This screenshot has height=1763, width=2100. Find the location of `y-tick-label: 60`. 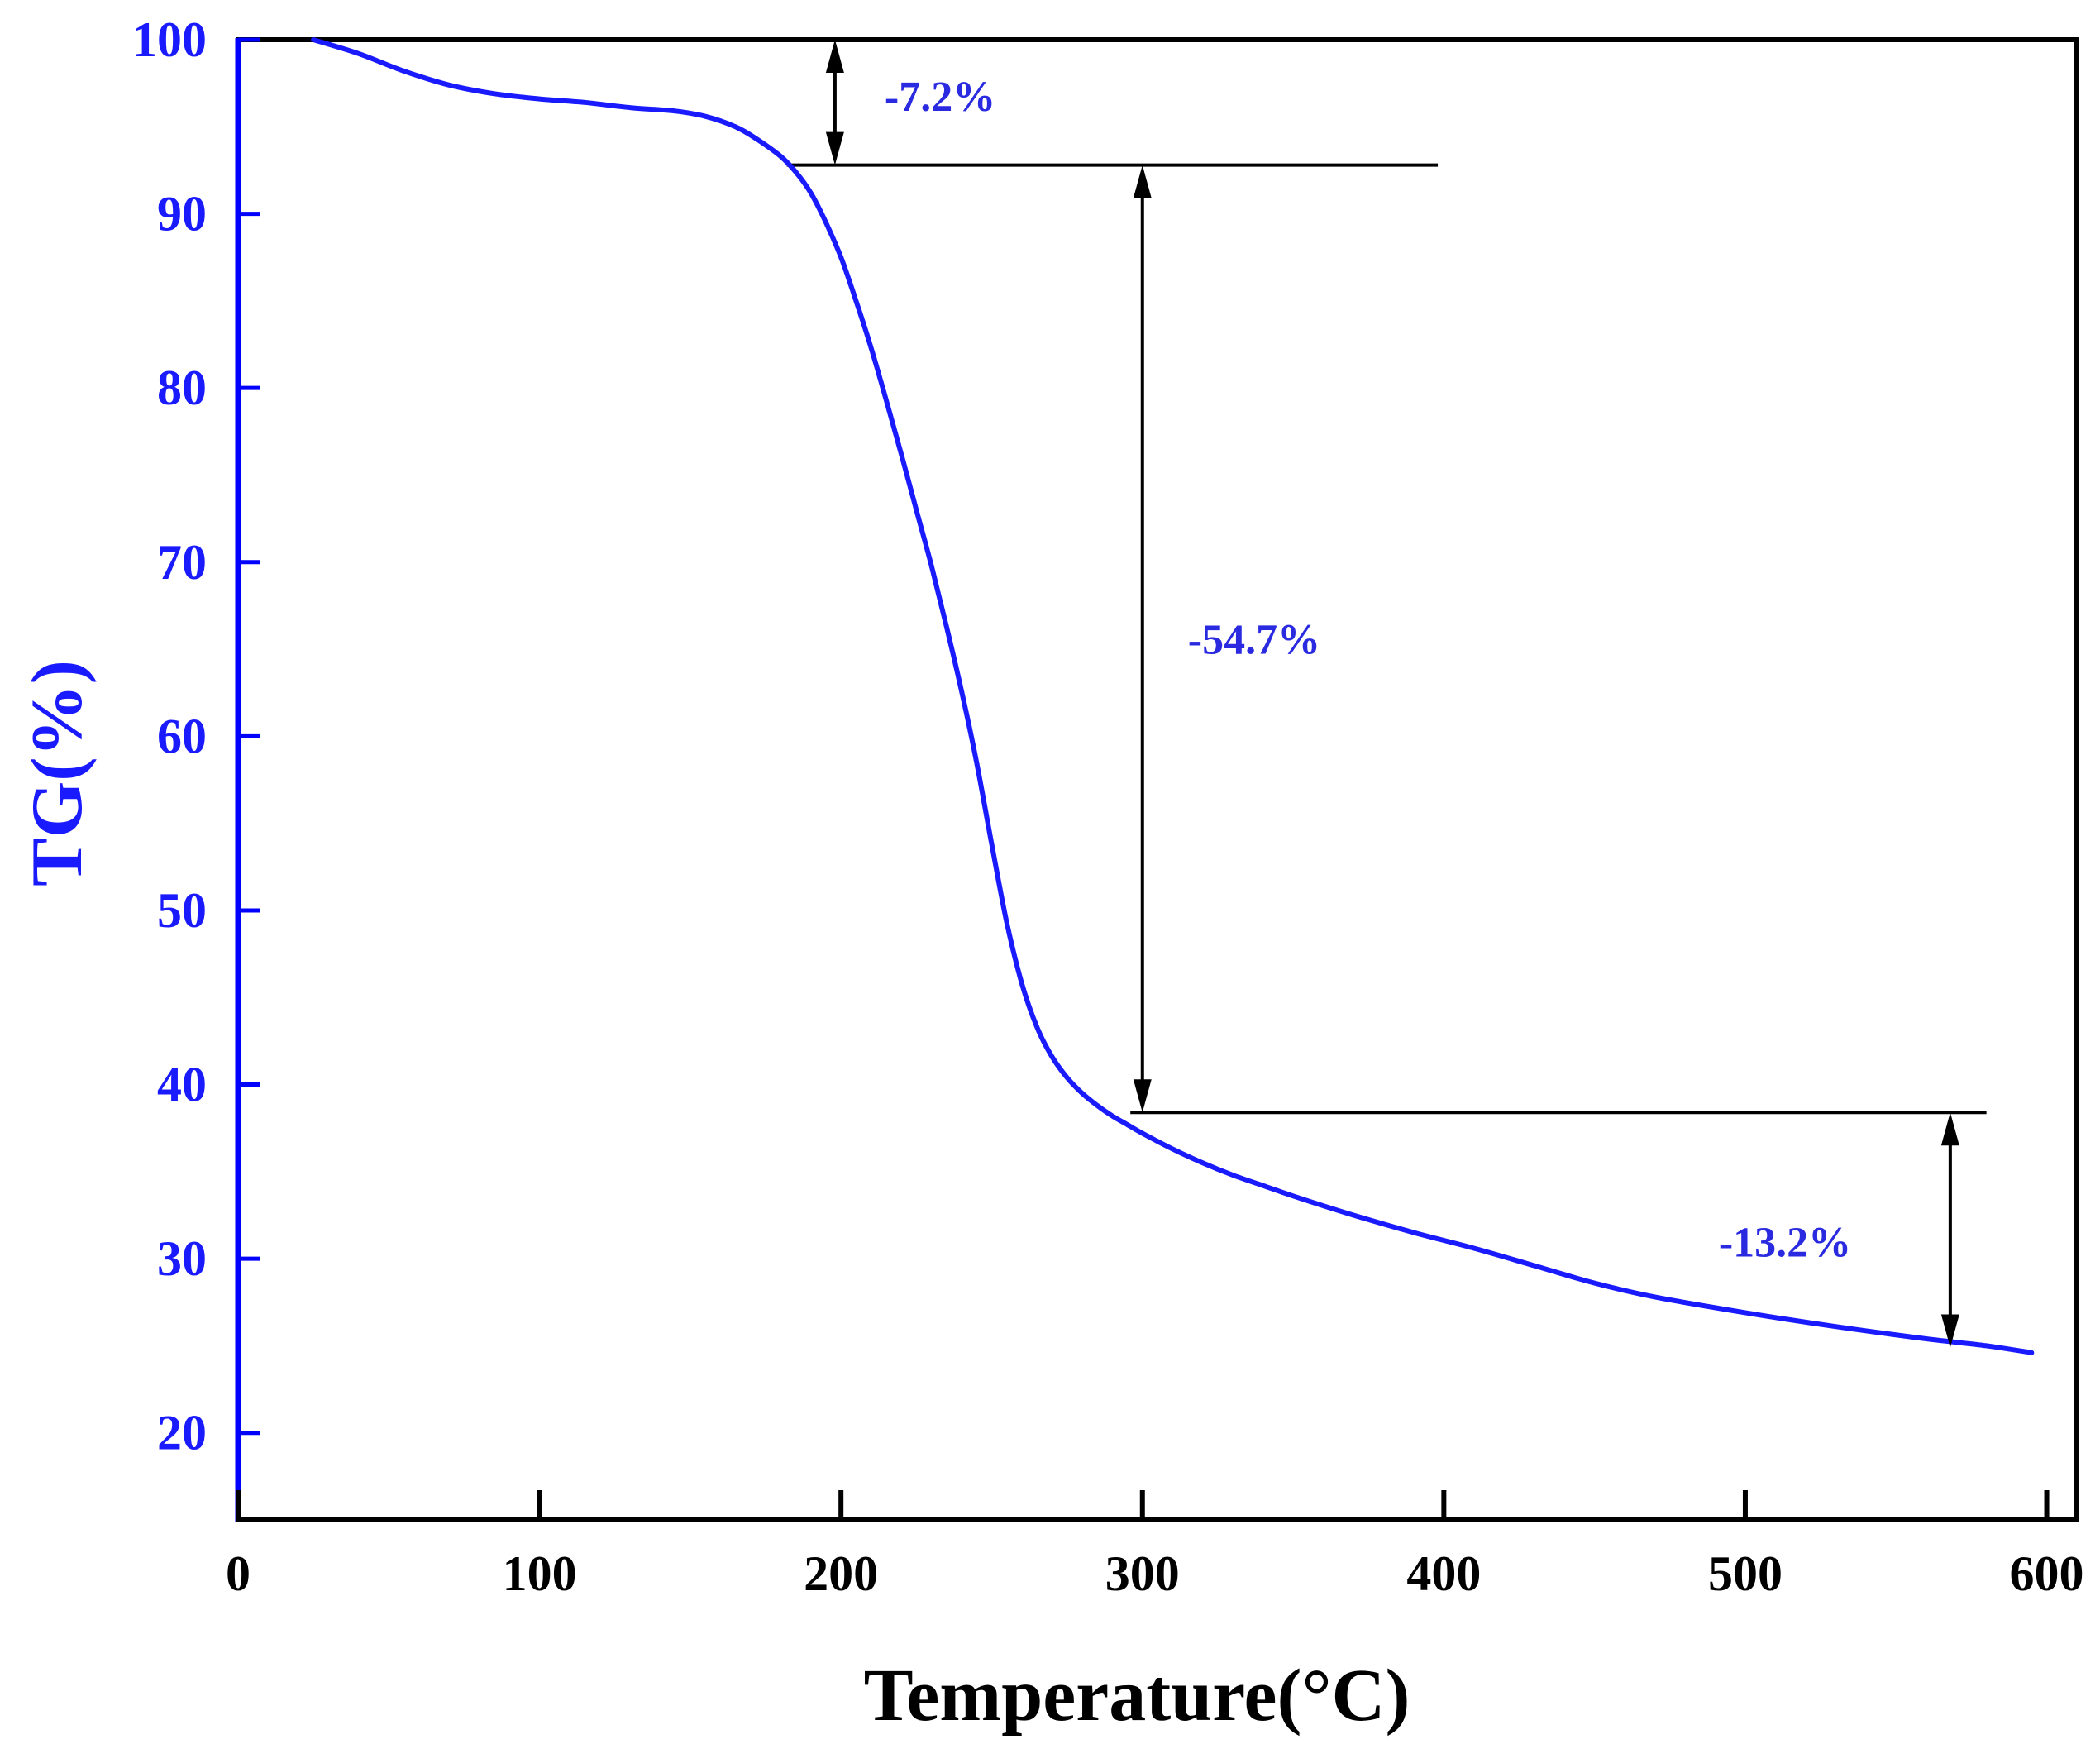

y-tick-label: 60 is located at coordinates (182, 736).